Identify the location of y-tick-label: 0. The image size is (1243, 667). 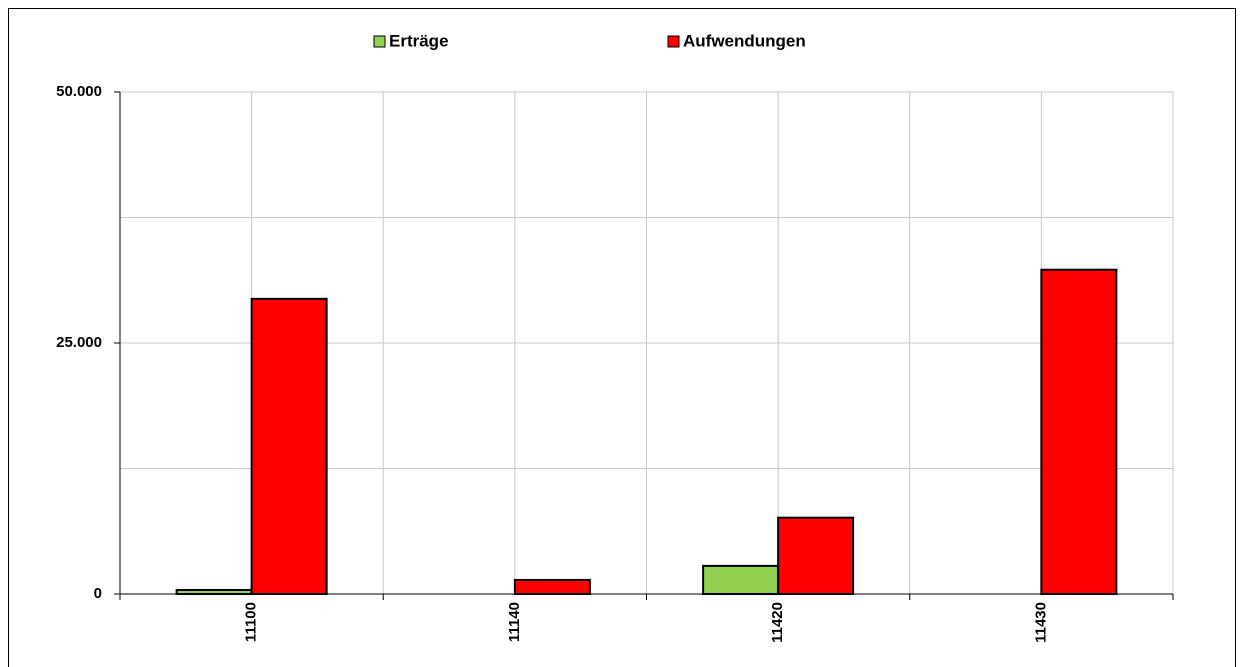
(98, 593).